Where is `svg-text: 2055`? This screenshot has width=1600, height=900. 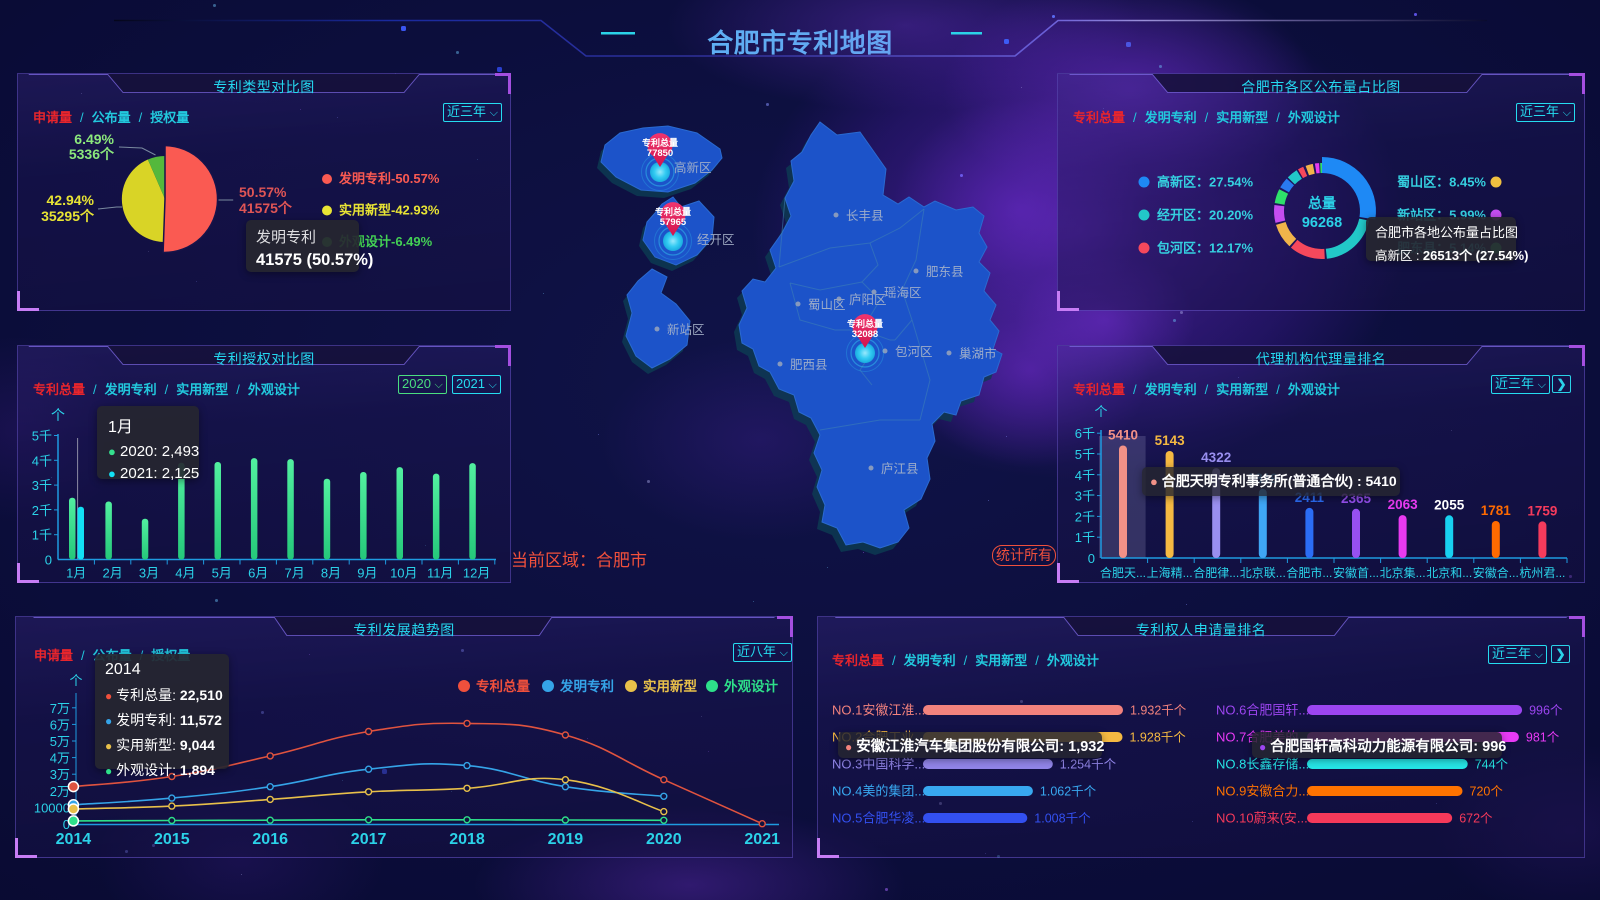
svg-text: 2055 is located at coordinates (1449, 504).